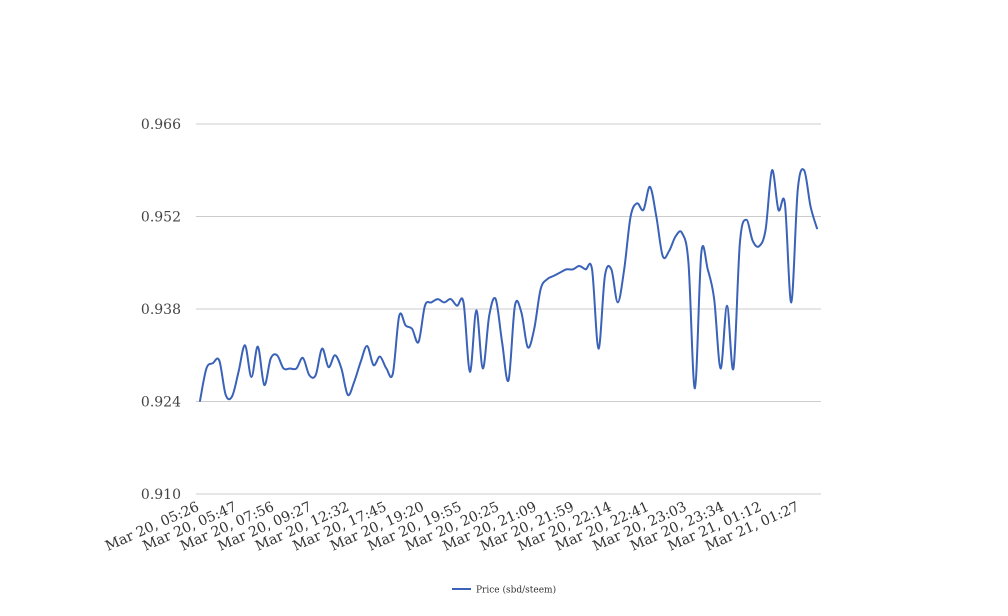 The image size is (1008, 616). What do you see at coordinates (516, 590) in the screenshot?
I see `legend-label: Price (sbd/steem)` at bounding box center [516, 590].